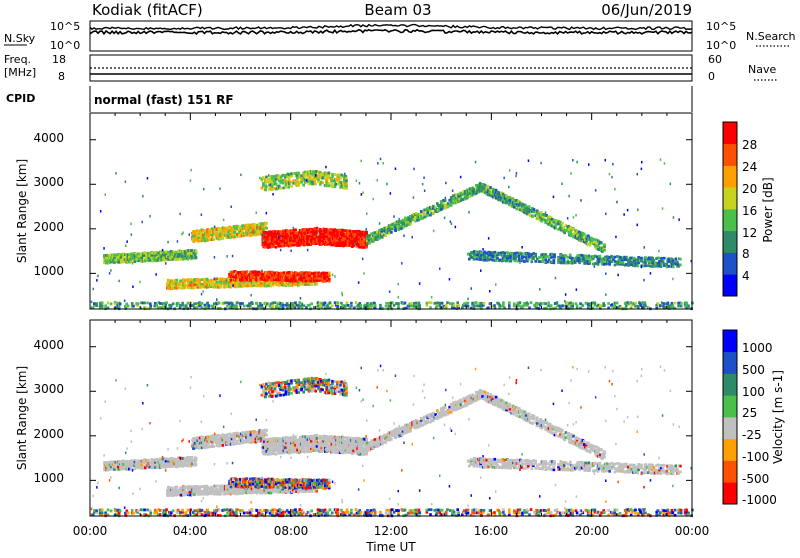 Image resolution: width=800 pixels, height=558 pixels. I want to click on nsearch-tick-top: 10^5, so click(721, 26).